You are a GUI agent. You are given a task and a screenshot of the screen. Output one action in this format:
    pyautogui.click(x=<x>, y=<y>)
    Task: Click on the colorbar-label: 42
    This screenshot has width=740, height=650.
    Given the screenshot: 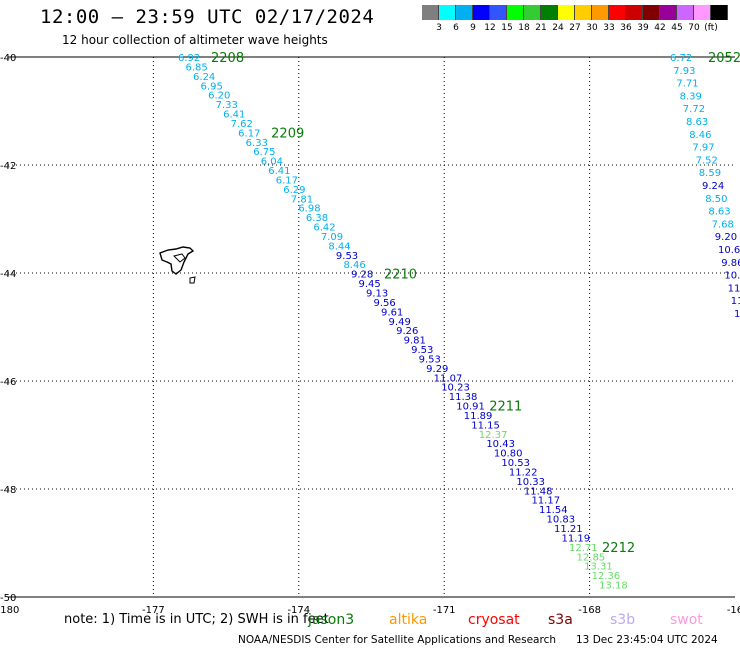 What is the action you would take?
    pyautogui.click(x=660, y=28)
    